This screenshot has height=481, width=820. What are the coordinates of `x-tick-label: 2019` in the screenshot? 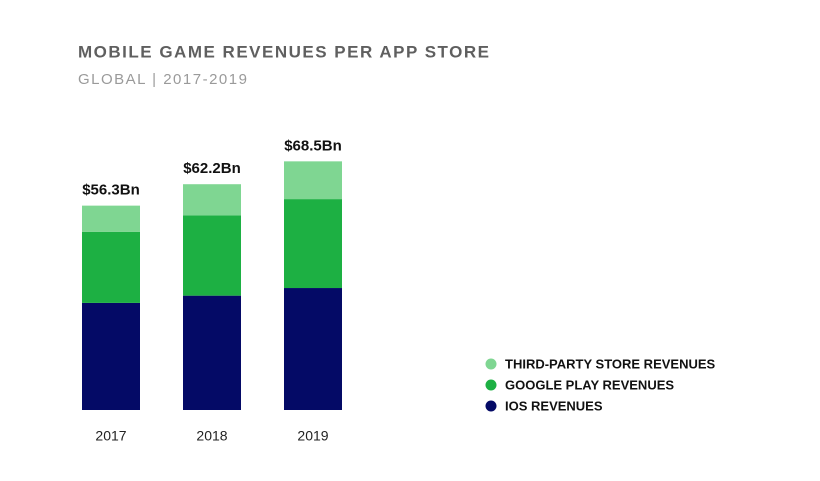 It's located at (312, 436).